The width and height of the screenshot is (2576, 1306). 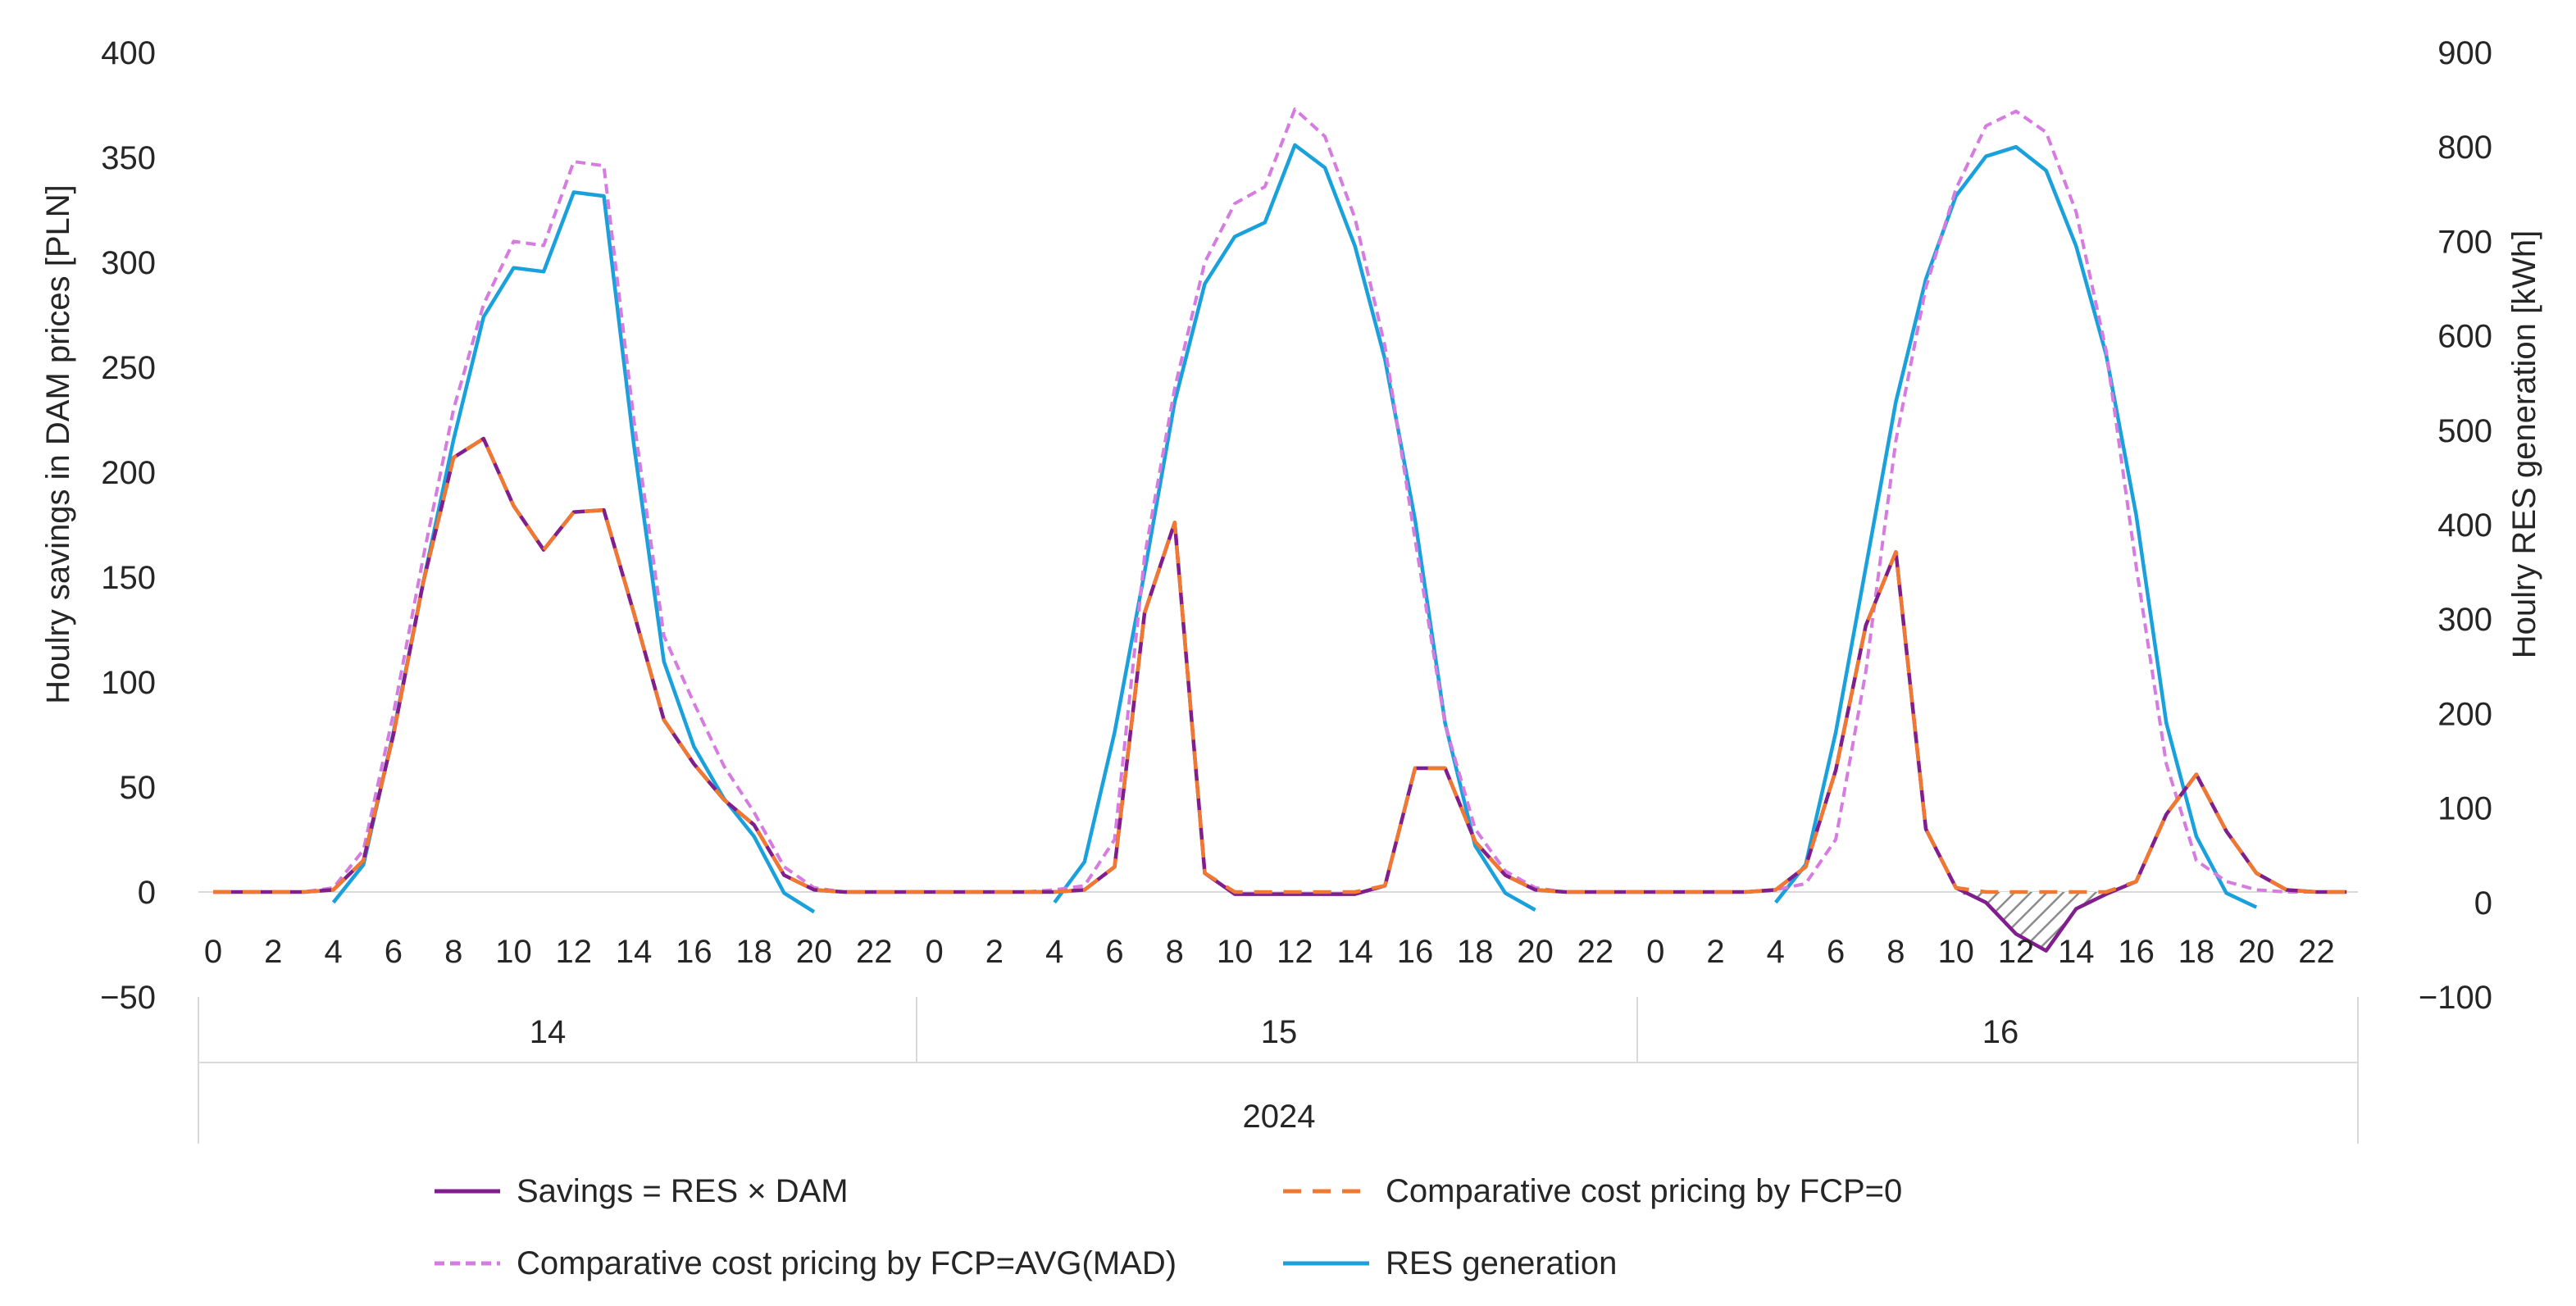 I want to click on hatched-negative-area, so click(x=2031, y=922).